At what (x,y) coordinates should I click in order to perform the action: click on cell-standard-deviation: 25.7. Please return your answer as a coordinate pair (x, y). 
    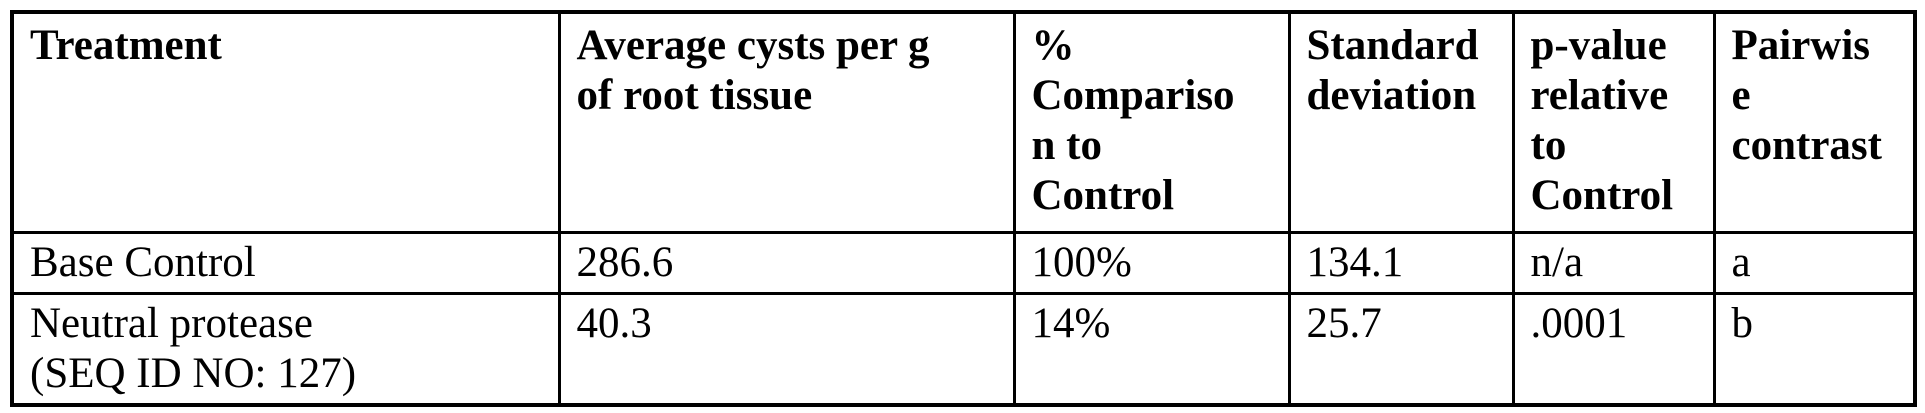
    Looking at the image, I should click on (1401, 348).